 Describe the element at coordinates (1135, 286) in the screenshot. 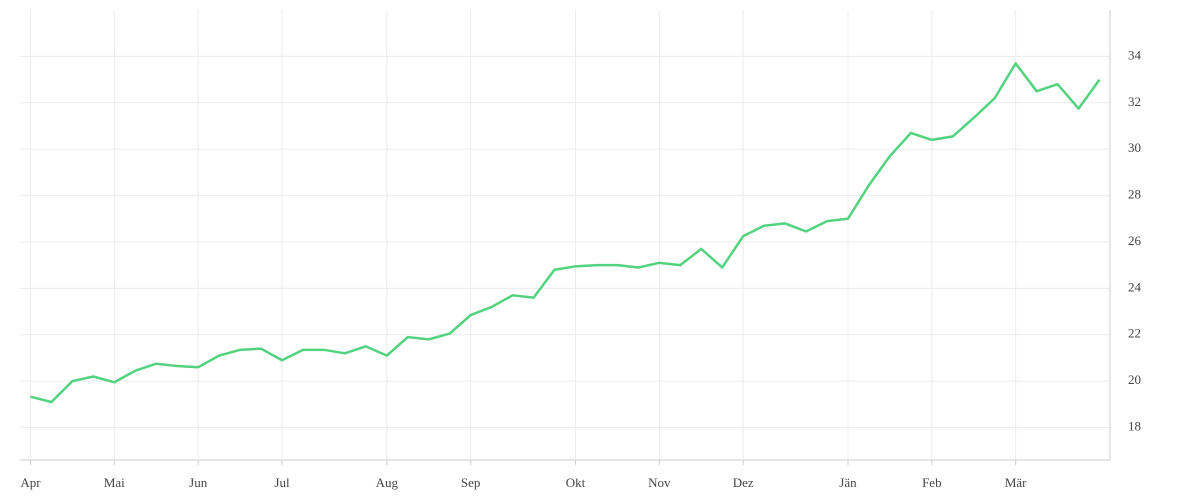

I see `y-tick-label: 24` at that location.